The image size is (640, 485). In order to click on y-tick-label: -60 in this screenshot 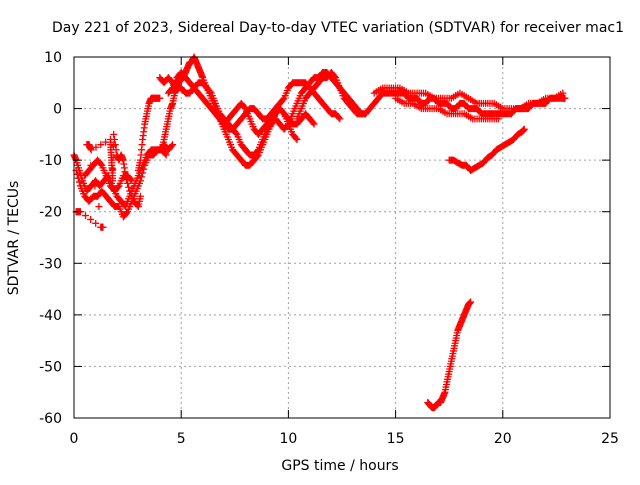, I will do `click(50, 419)`.